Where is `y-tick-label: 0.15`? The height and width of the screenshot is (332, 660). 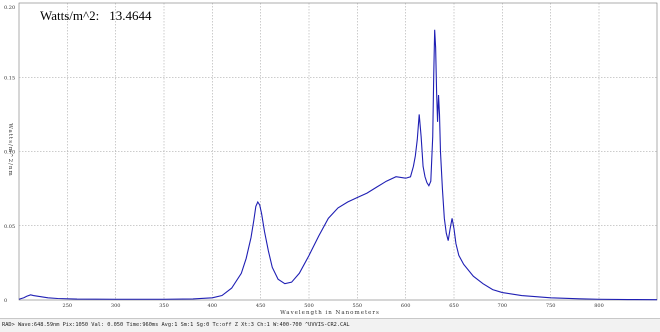
y-tick-label: 0.15 is located at coordinates (9, 78).